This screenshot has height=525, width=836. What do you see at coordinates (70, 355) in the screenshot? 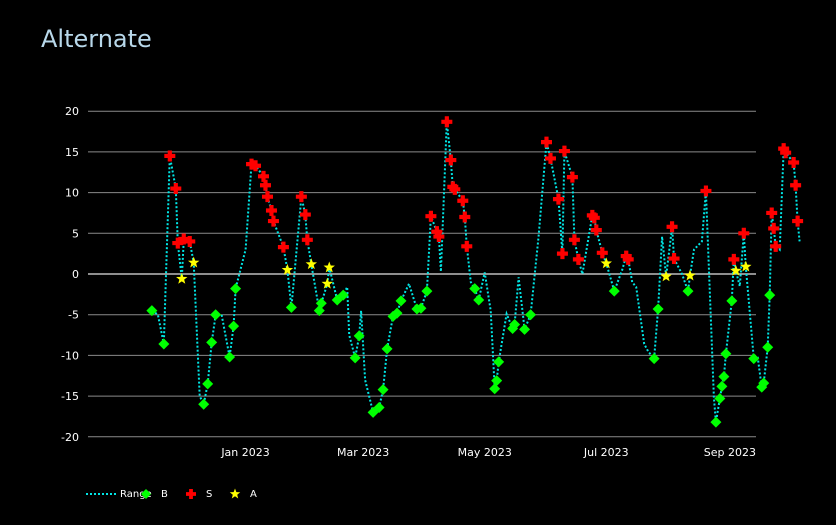
I see `y-tick-label: -10` at bounding box center [70, 355].